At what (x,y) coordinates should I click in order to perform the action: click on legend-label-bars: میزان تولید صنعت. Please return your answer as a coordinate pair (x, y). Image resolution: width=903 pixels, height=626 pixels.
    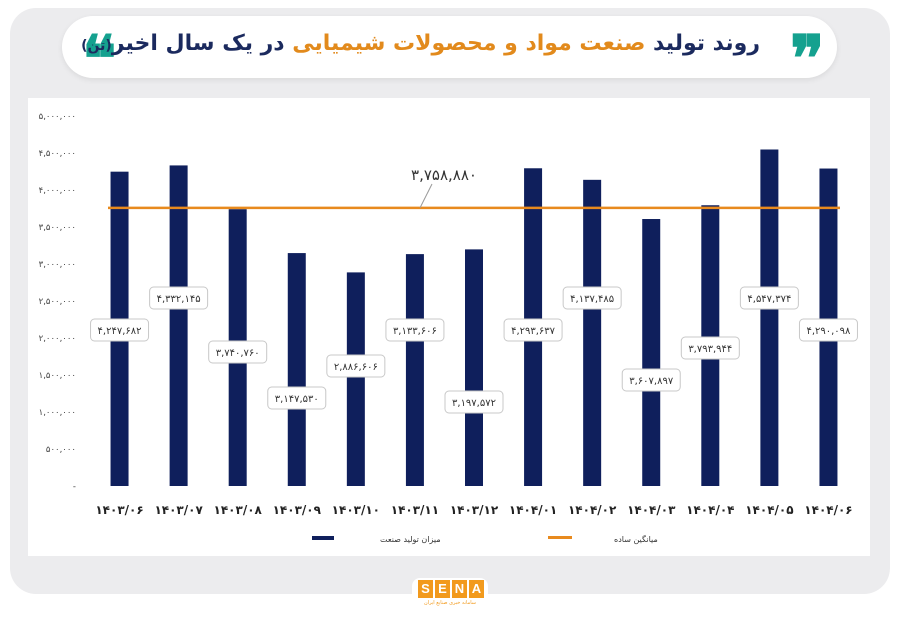
    Looking at the image, I should click on (410, 539).